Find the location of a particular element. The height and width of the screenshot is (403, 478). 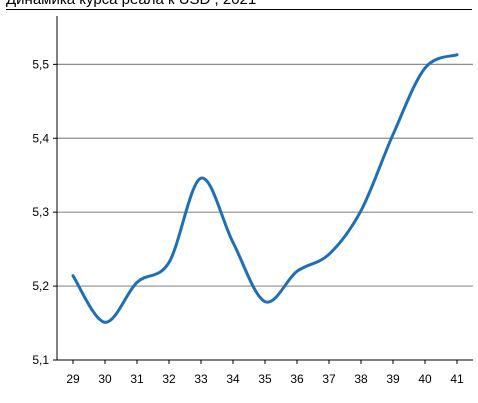

x-tick-label: 39 is located at coordinates (393, 379).